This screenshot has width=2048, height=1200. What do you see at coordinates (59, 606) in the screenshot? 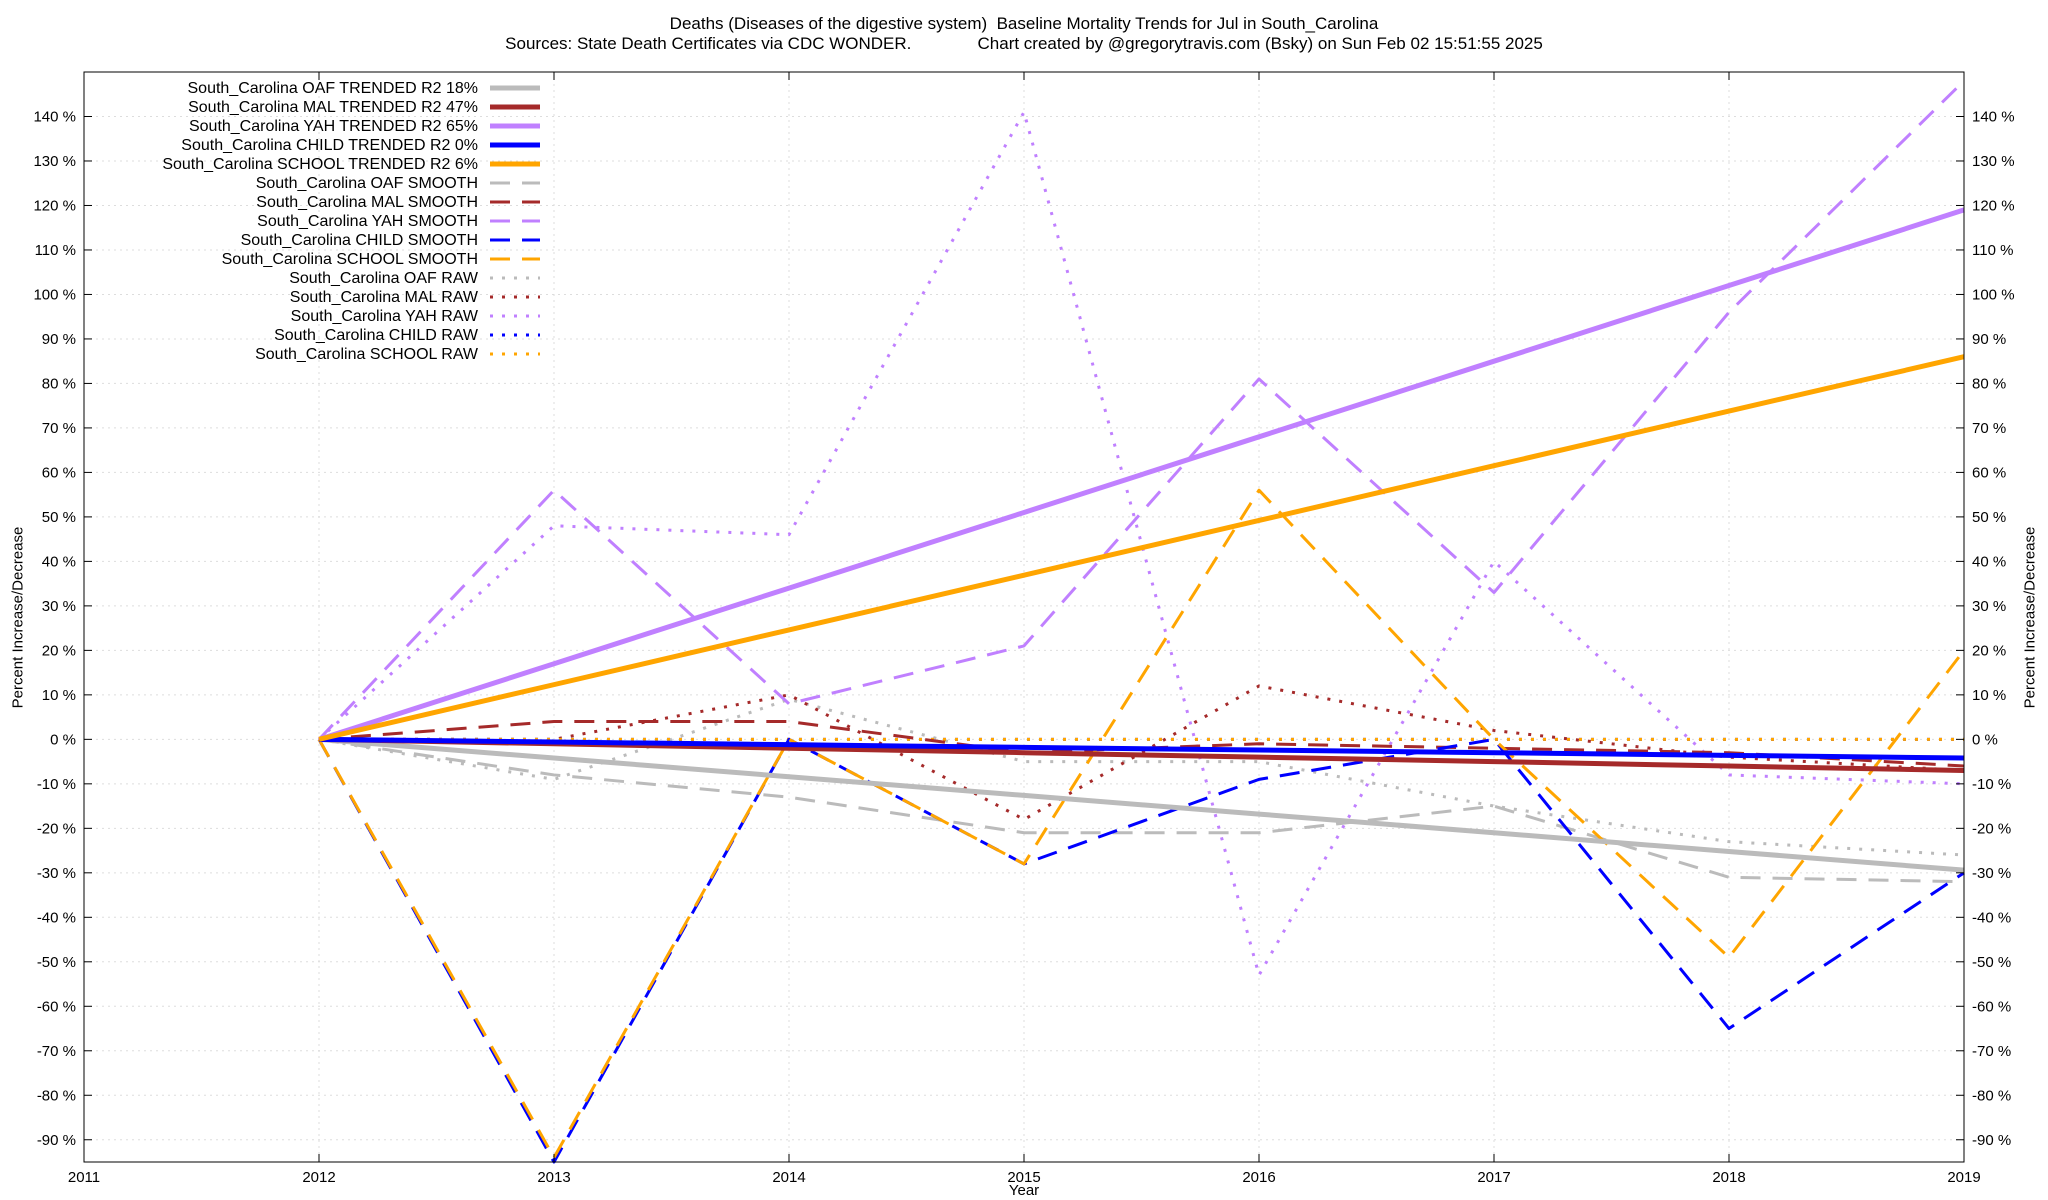
I see `y-tick-label: 30 %` at bounding box center [59, 606].